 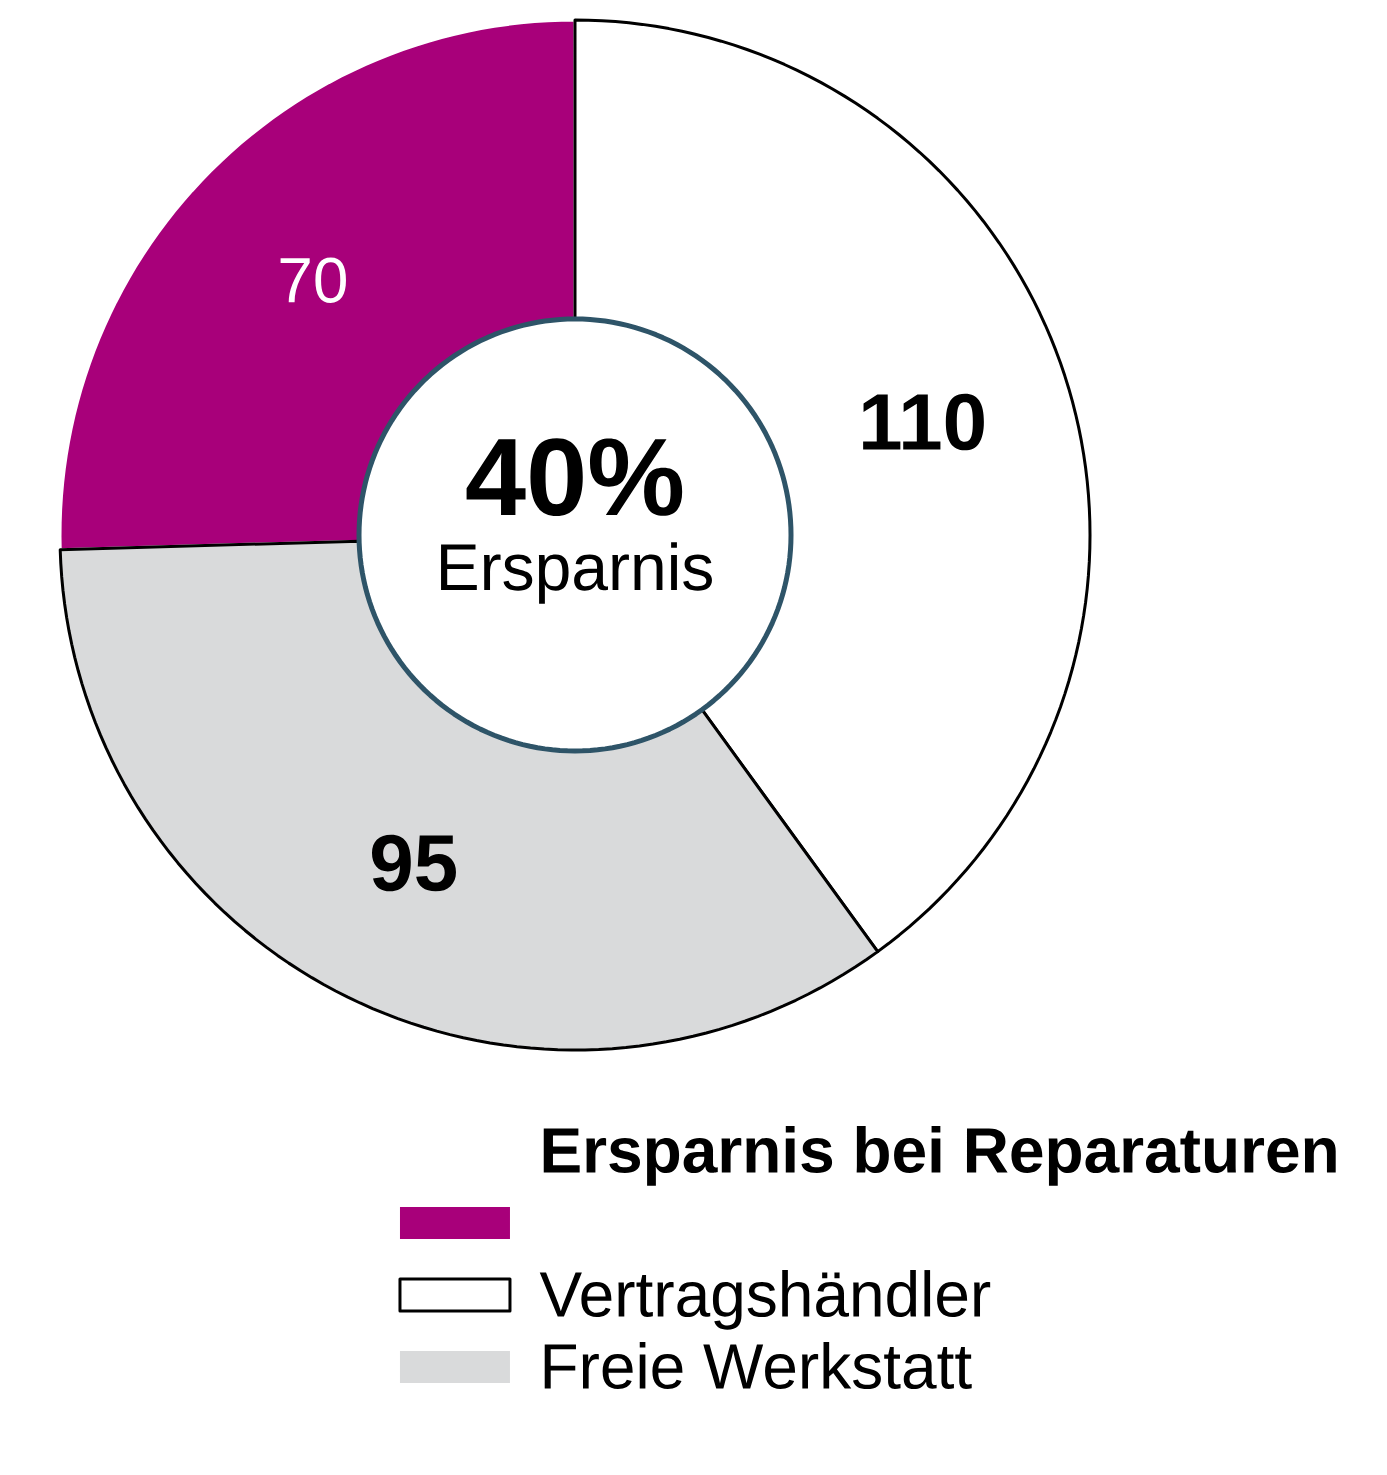 What do you see at coordinates (576, 573) in the screenshot?
I see `text: Ersparnis` at bounding box center [576, 573].